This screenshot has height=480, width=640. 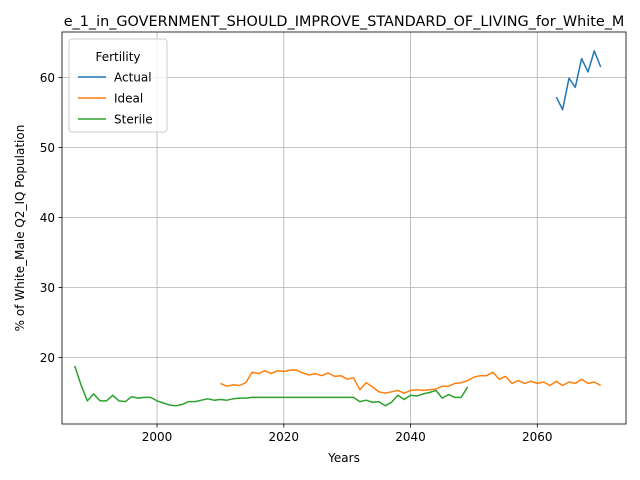 What do you see at coordinates (47, 288) in the screenshot?
I see `y-tick-label: 30` at bounding box center [47, 288].